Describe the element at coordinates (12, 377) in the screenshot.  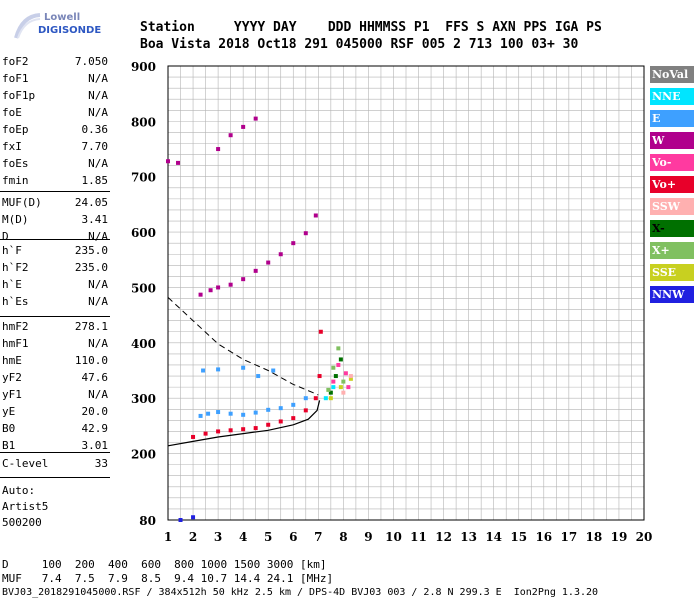
I see `param-label: yF2` at that location.